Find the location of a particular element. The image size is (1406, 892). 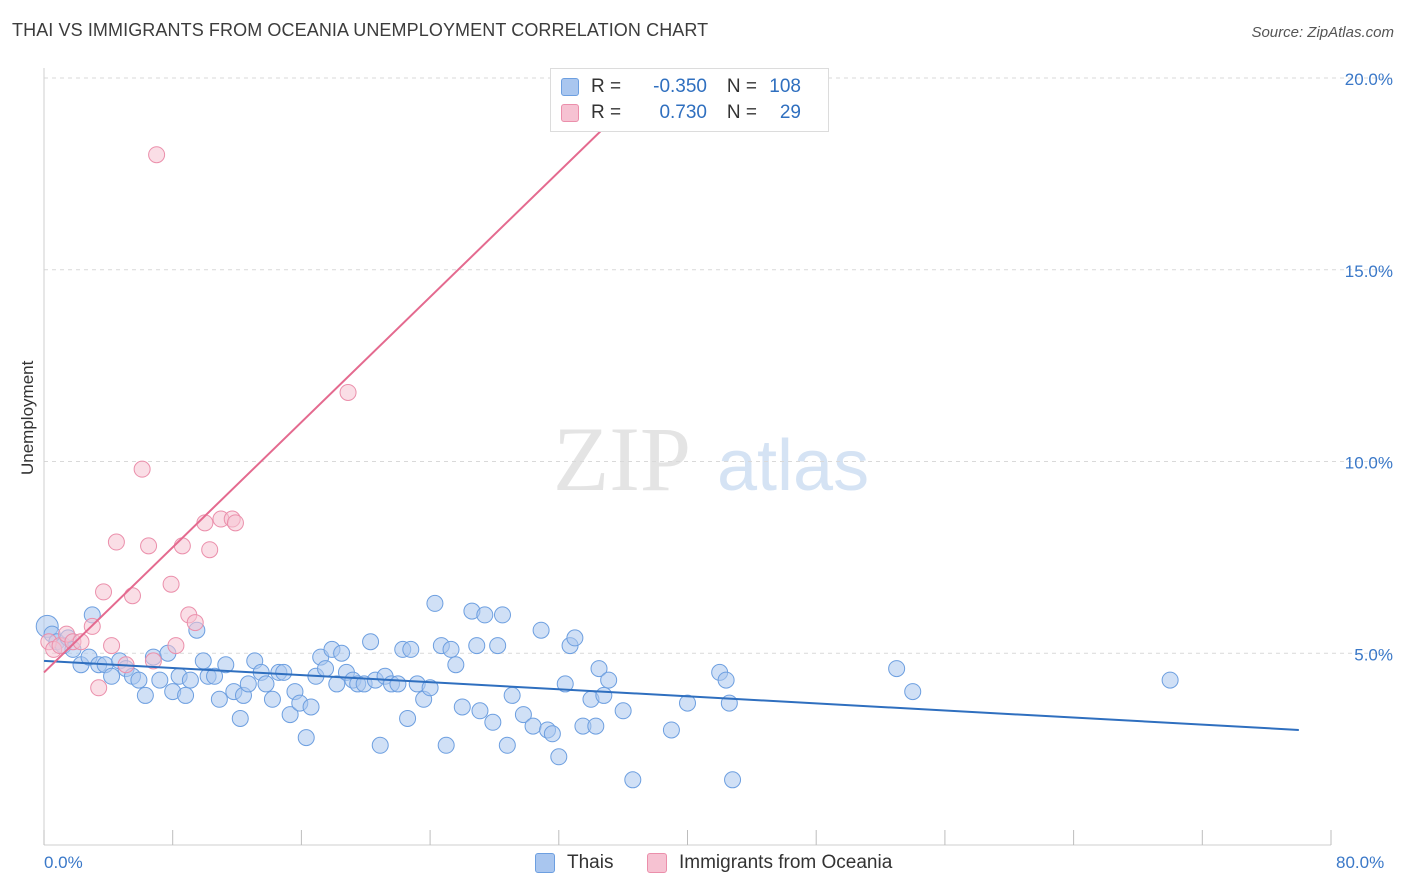

legend-row-oceania: R = 0.730 N = 29 is located at coordinates (681, 113).